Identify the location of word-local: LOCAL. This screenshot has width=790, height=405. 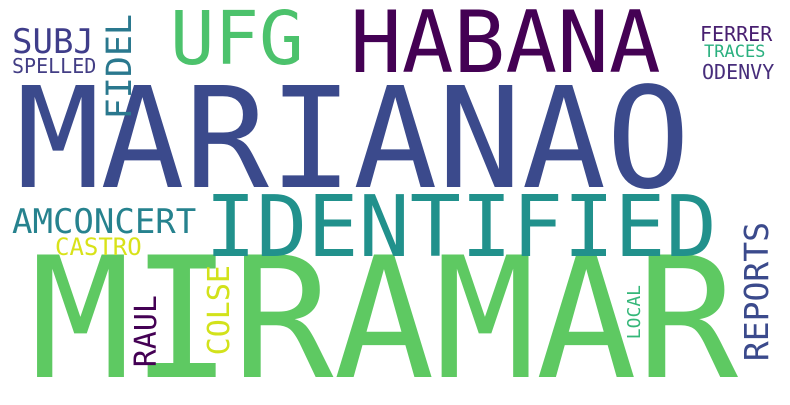
(634, 312).